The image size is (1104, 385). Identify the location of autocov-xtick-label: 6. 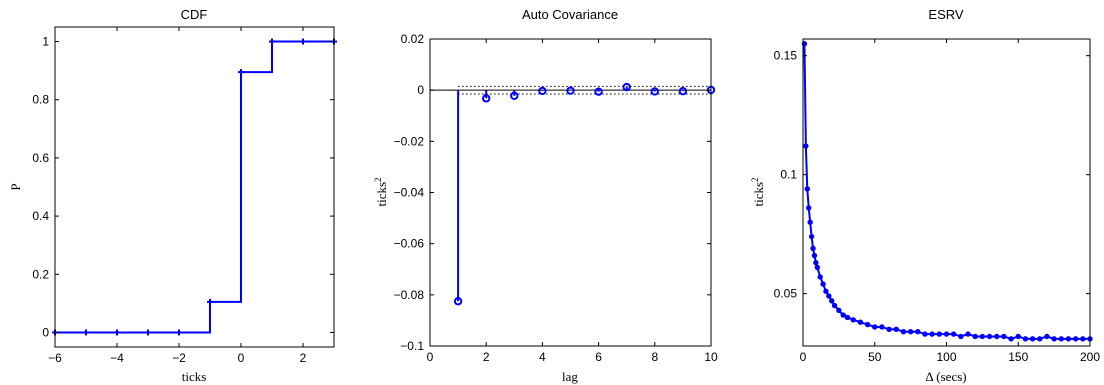
(598, 357).